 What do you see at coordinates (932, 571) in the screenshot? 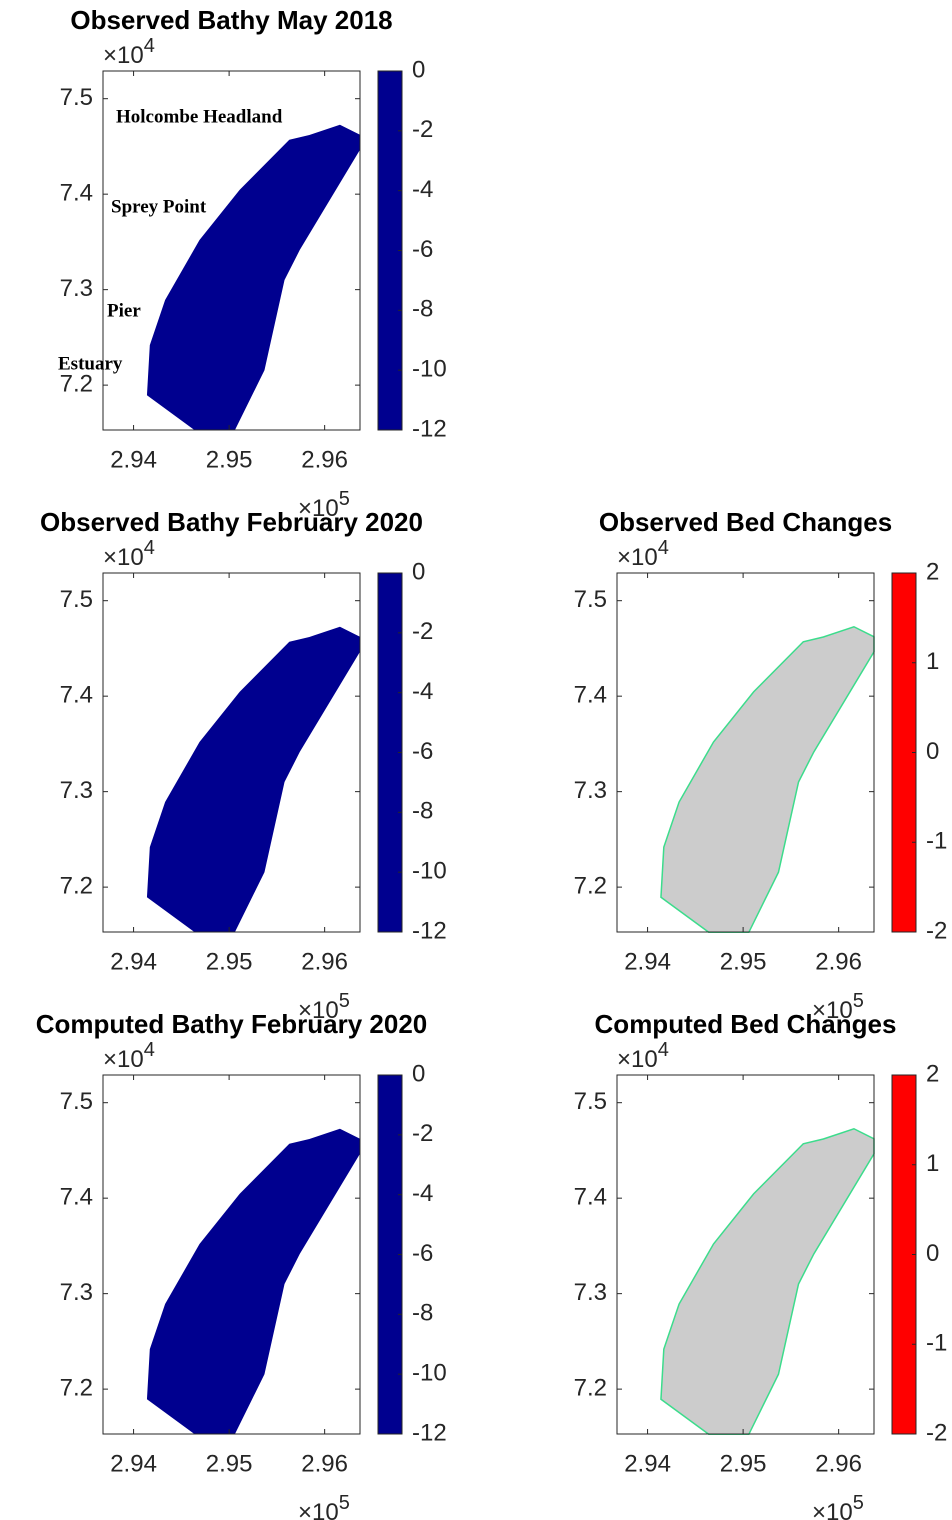
I see `colorbar-tick-label: 2` at bounding box center [932, 571].